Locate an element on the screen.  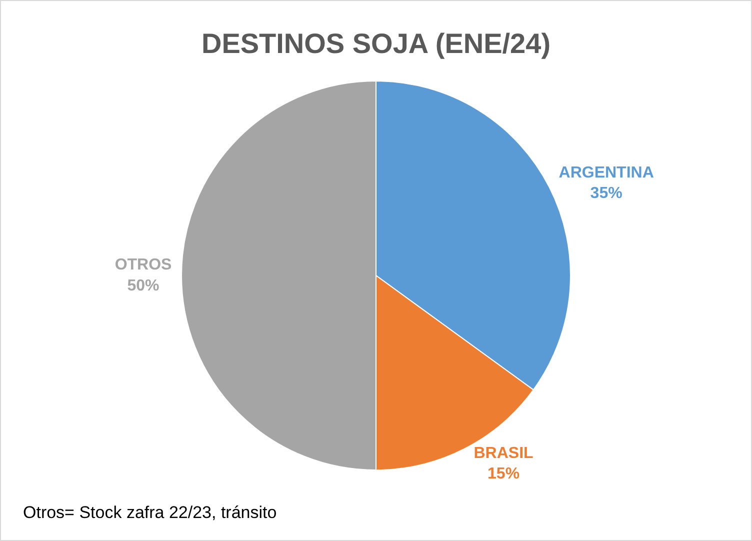
text: Otros= Stock zafra 22/23, tránsito is located at coordinates (150, 512).